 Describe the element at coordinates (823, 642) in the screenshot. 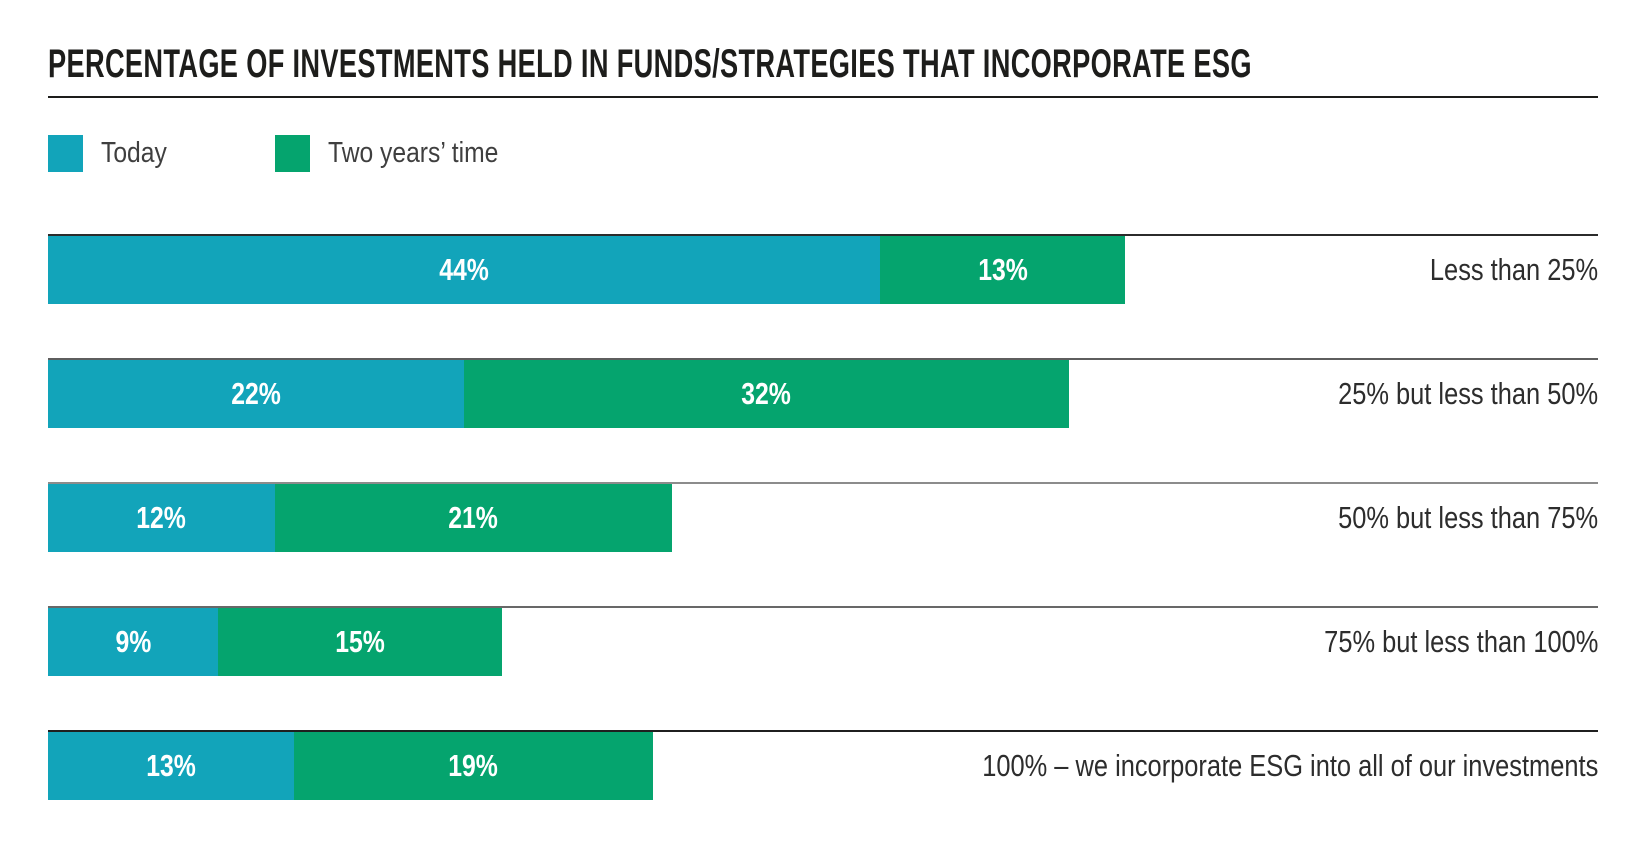

I see `bar-group: 9% 15%` at that location.